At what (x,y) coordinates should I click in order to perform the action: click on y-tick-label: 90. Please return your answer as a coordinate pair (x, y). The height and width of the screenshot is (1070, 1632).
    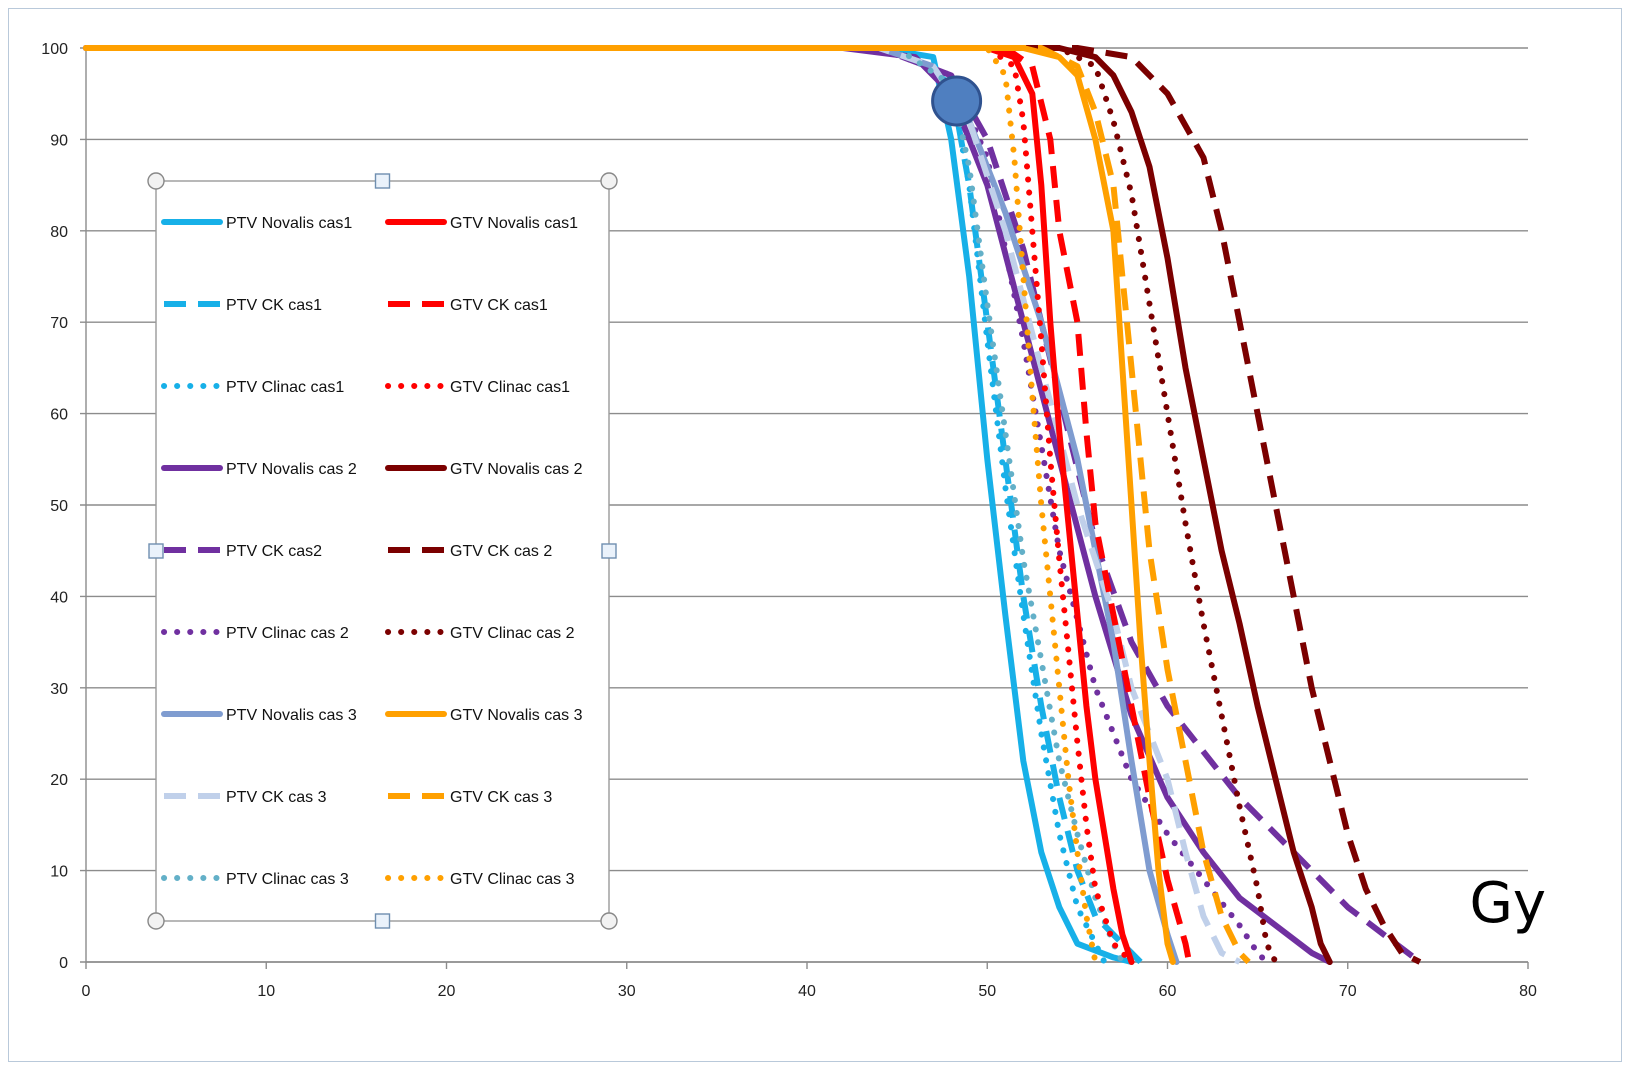
    Looking at the image, I should click on (59, 140).